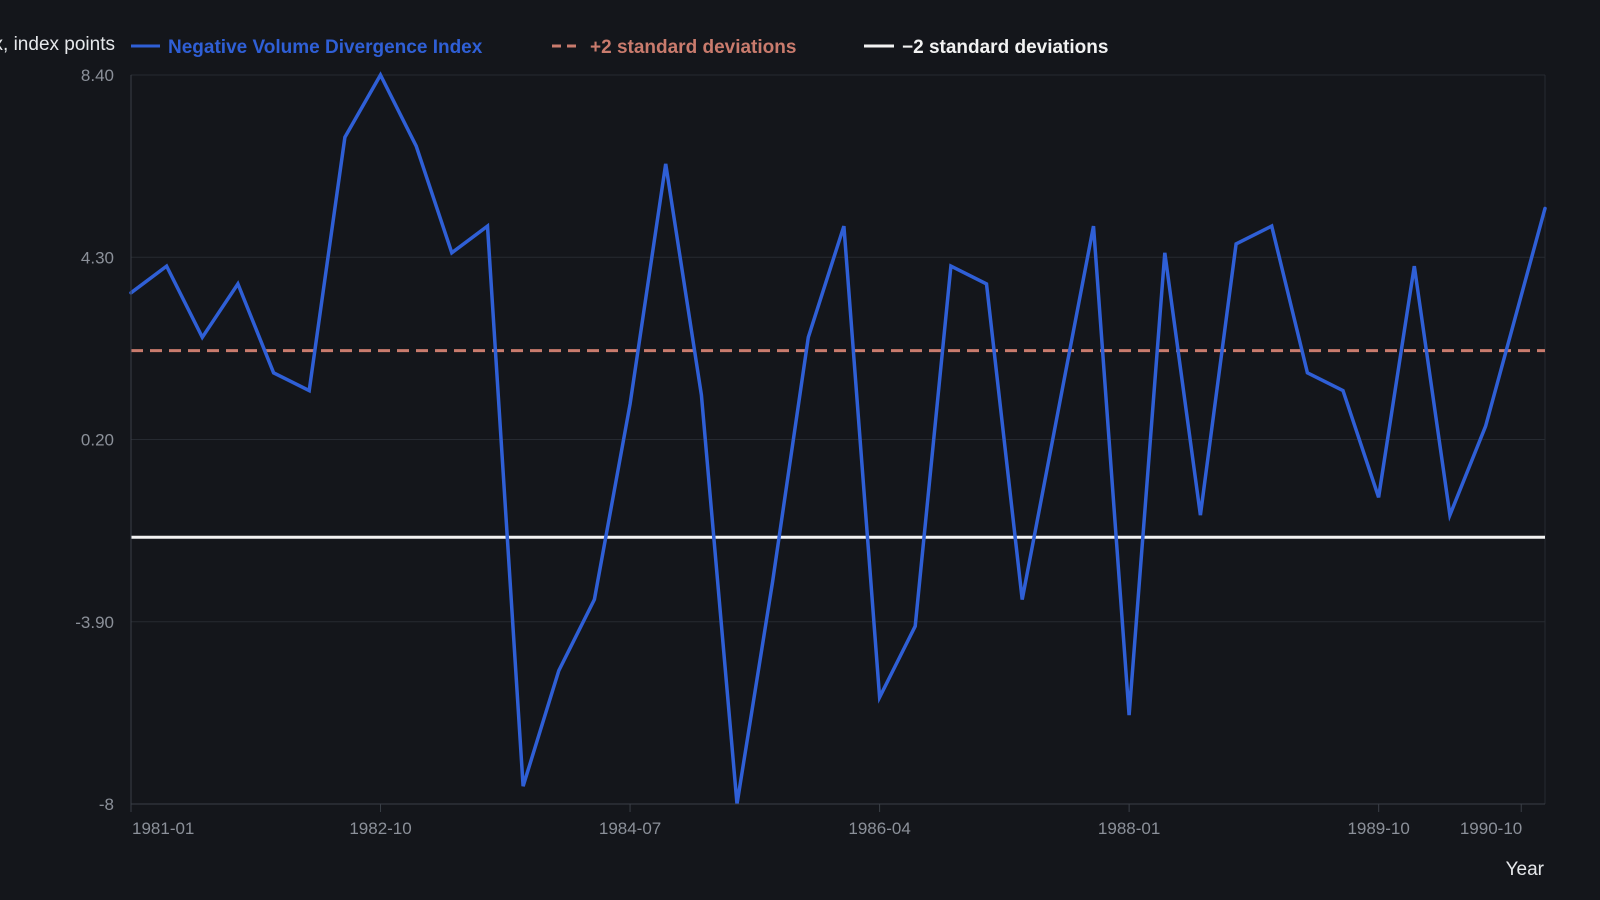 The height and width of the screenshot is (900, 1600). What do you see at coordinates (630, 828) in the screenshot?
I see `x-tick-label: 1984-07` at bounding box center [630, 828].